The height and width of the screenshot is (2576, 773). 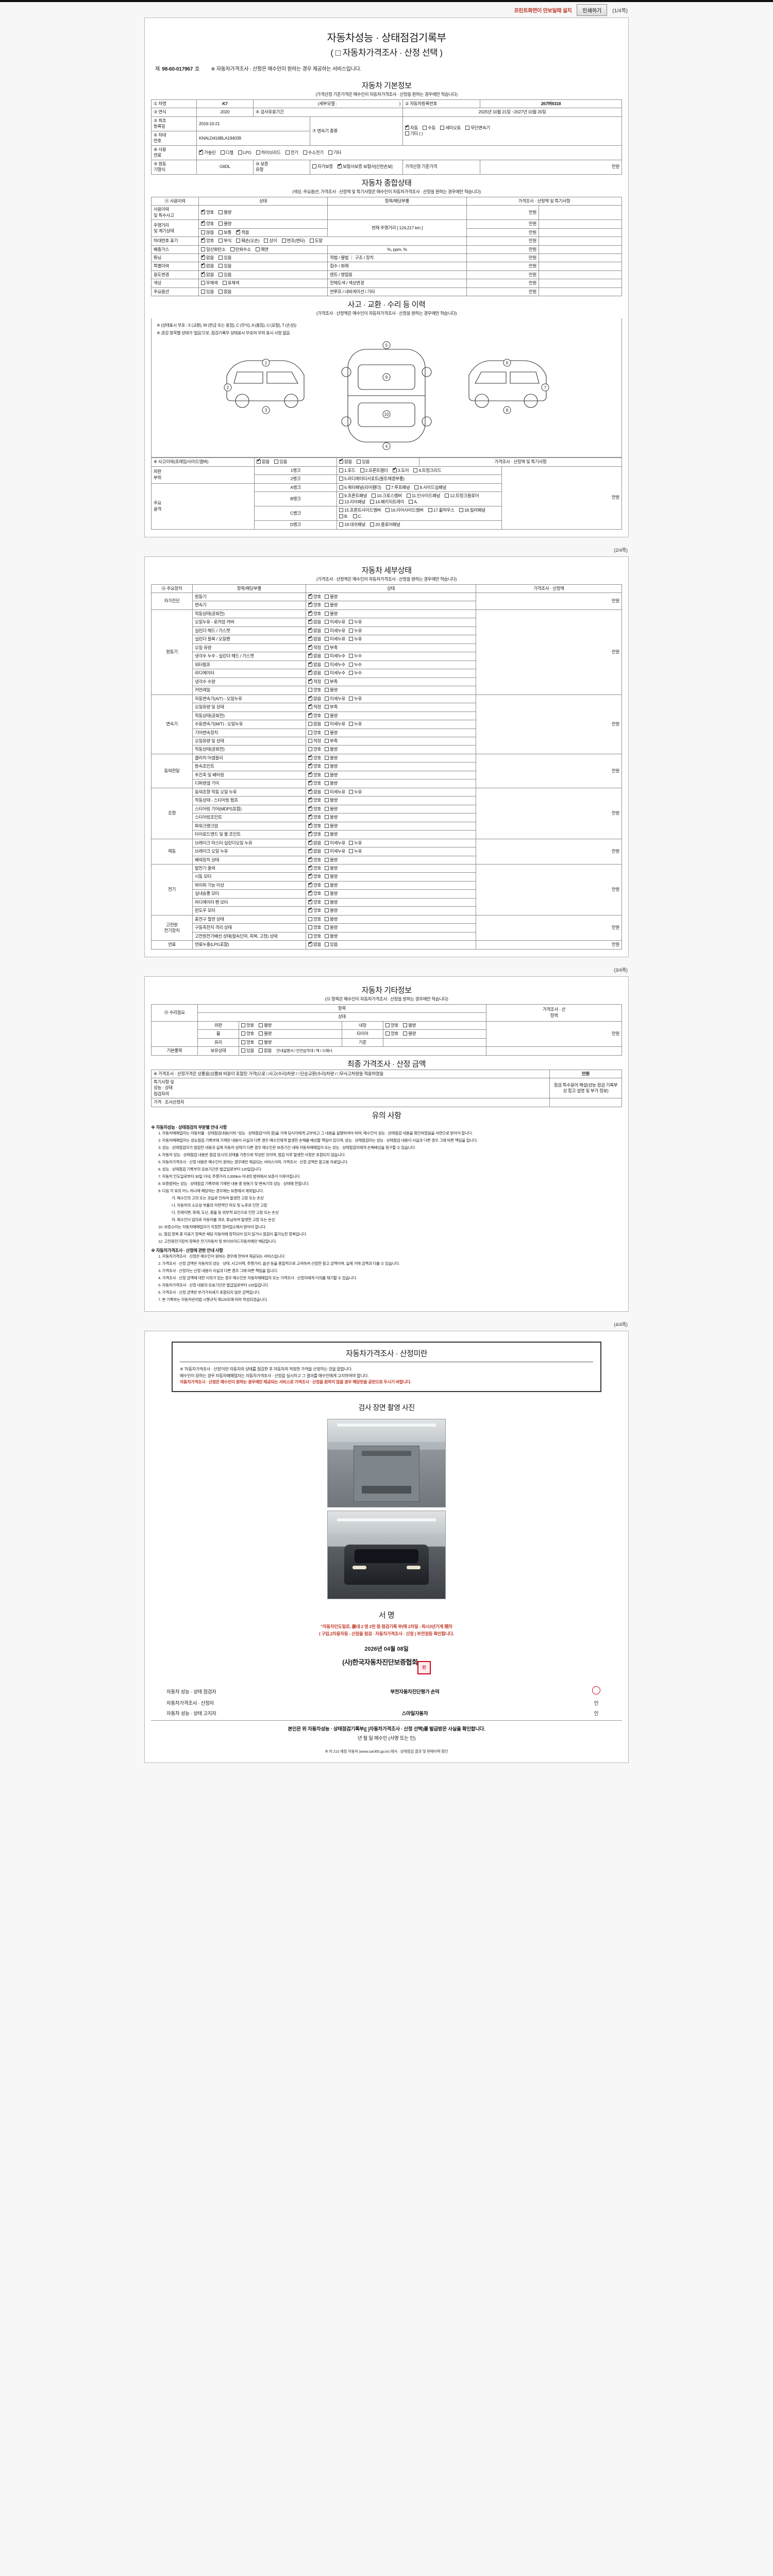 What do you see at coordinates (311, 241) in the screenshot?
I see `checkbox-vin-erased` at bounding box center [311, 241].